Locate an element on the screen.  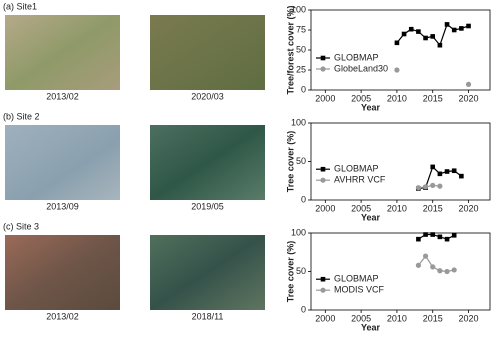
y-axis-label: Tree/forest cover (%) is located at coordinates (290, 49).